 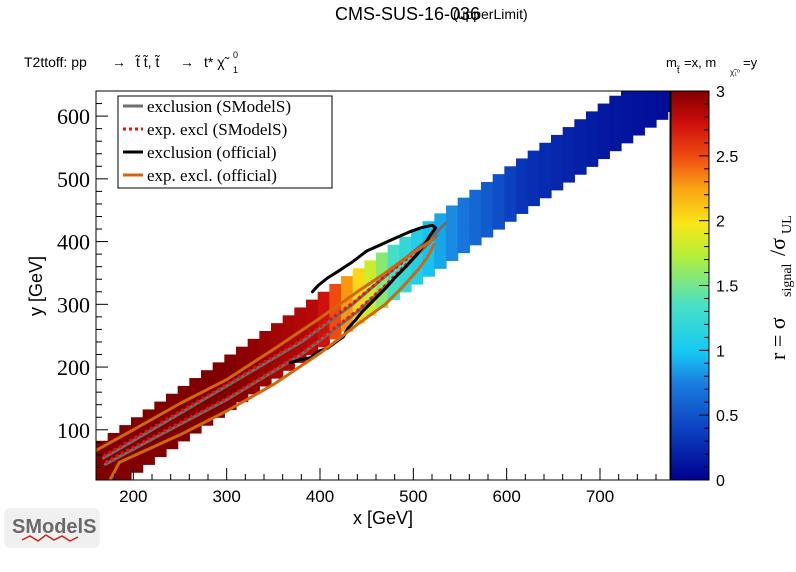 What do you see at coordinates (777, 247) in the screenshot?
I see `z-label-sep: /σ` at bounding box center [777, 247].